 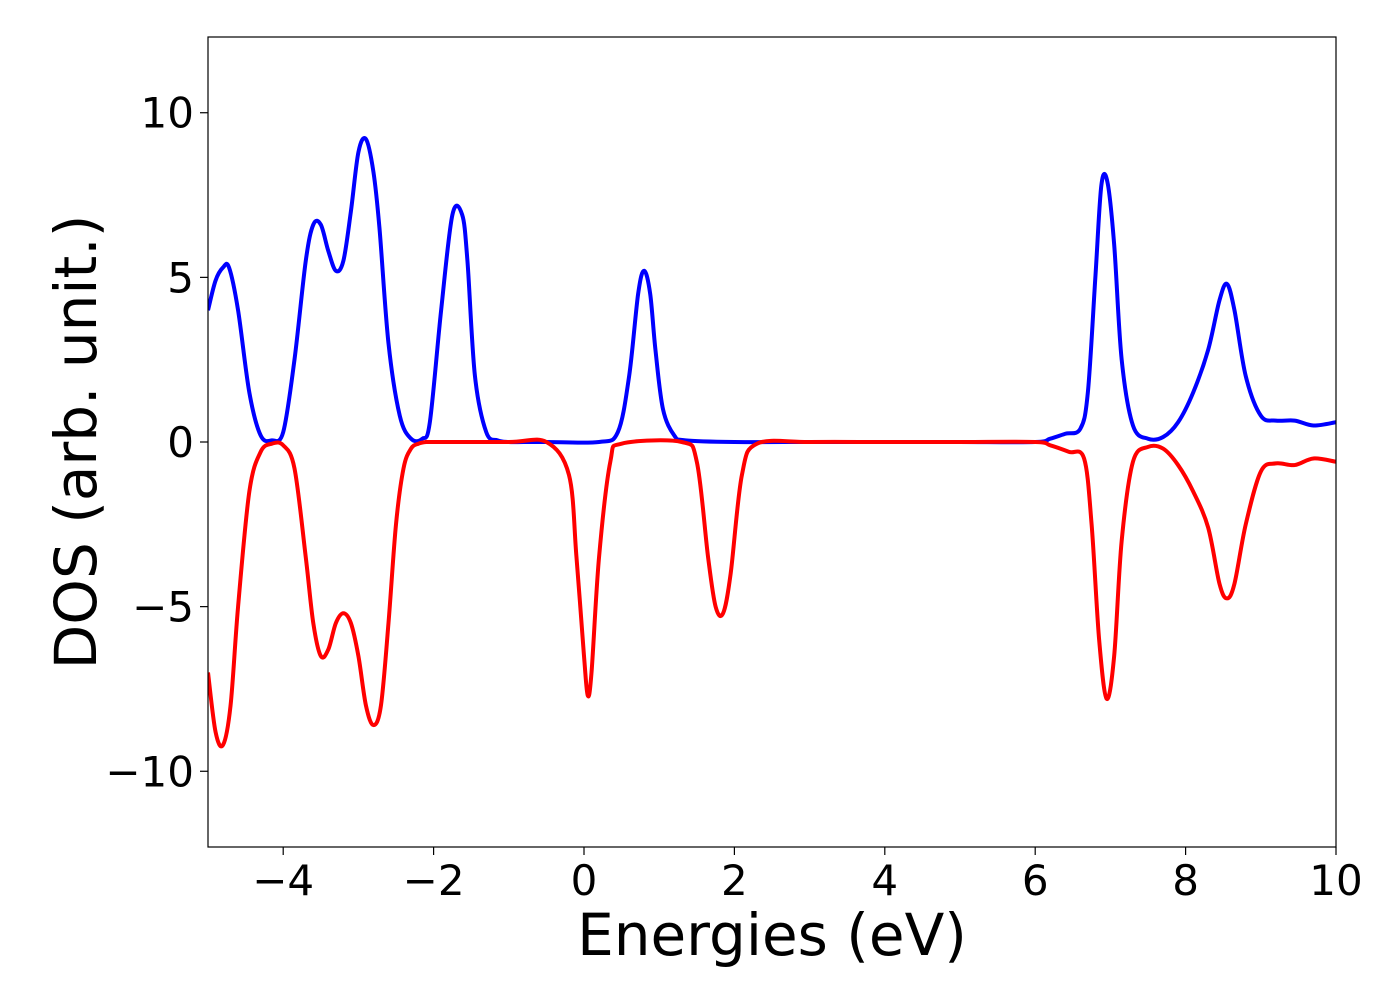 I want to click on y-axis: 10 5 0 −5 −10, so click(x=156, y=442).